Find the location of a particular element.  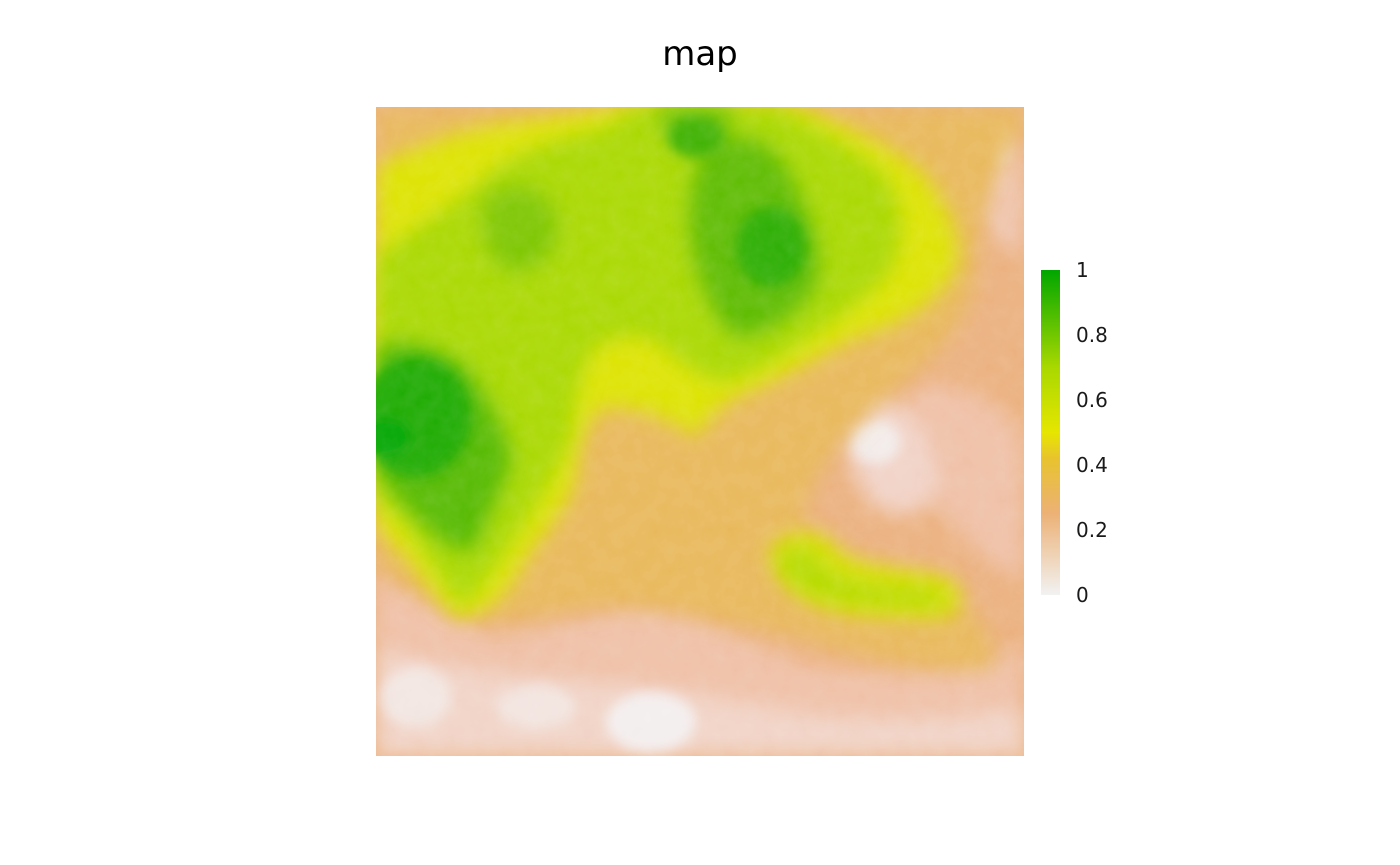

legend-tick-0.2: 0.2 is located at coordinates (1092, 530).